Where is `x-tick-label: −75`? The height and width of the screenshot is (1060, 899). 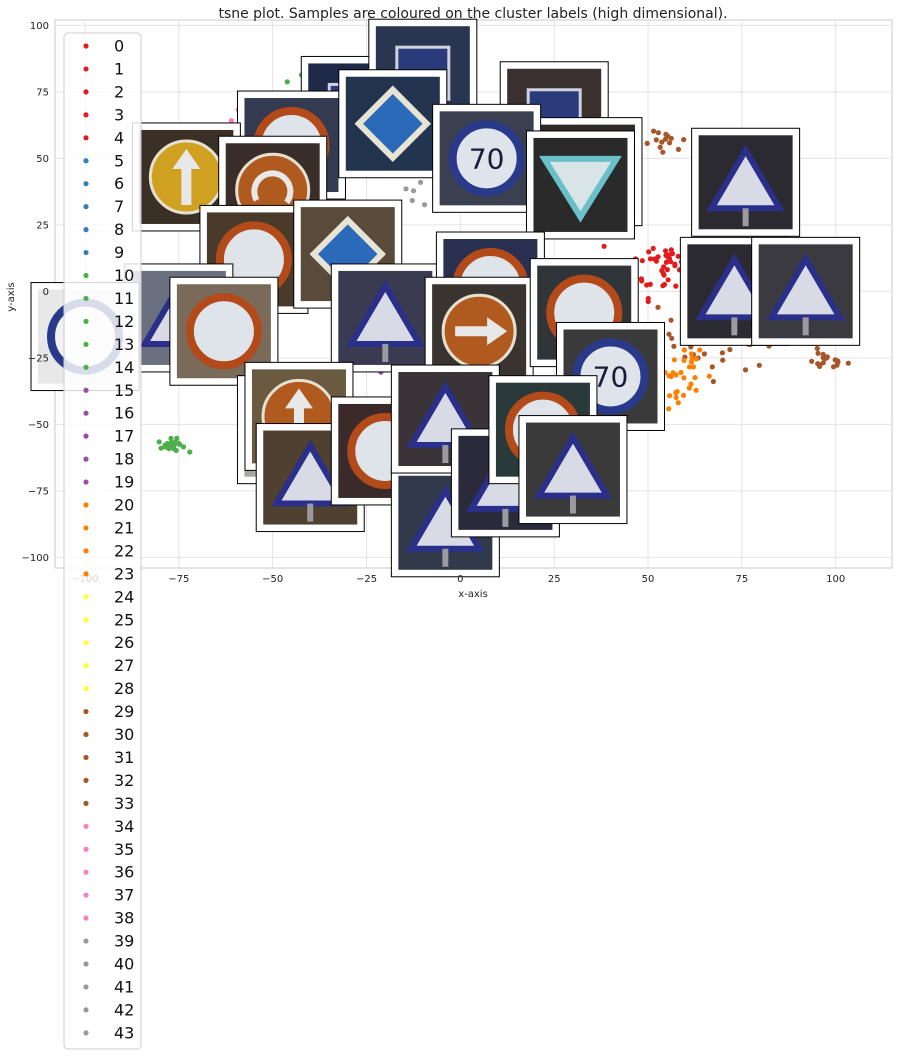 x-tick-label: −75 is located at coordinates (178, 579).